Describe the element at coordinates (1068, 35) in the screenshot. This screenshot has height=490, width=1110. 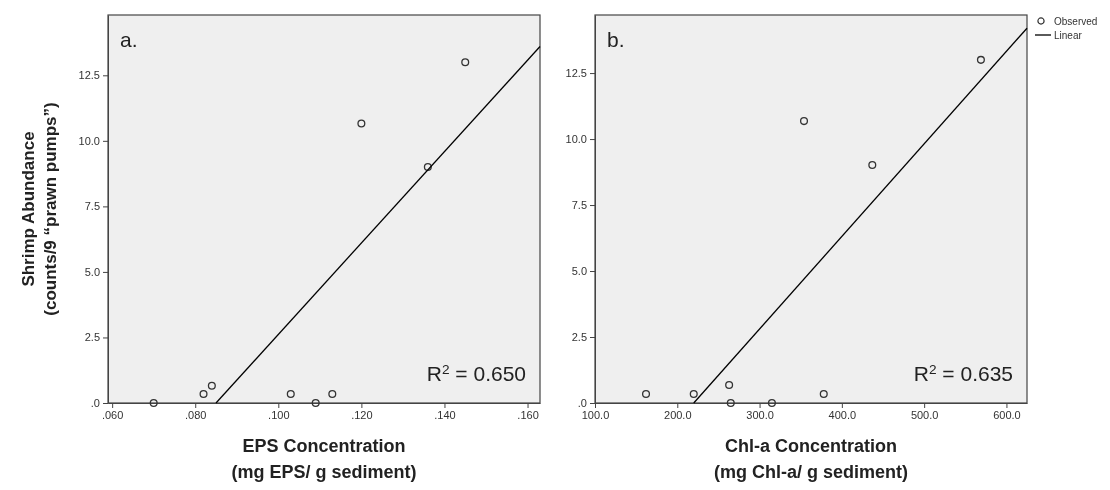
I see `legend-label: Linear` at that location.